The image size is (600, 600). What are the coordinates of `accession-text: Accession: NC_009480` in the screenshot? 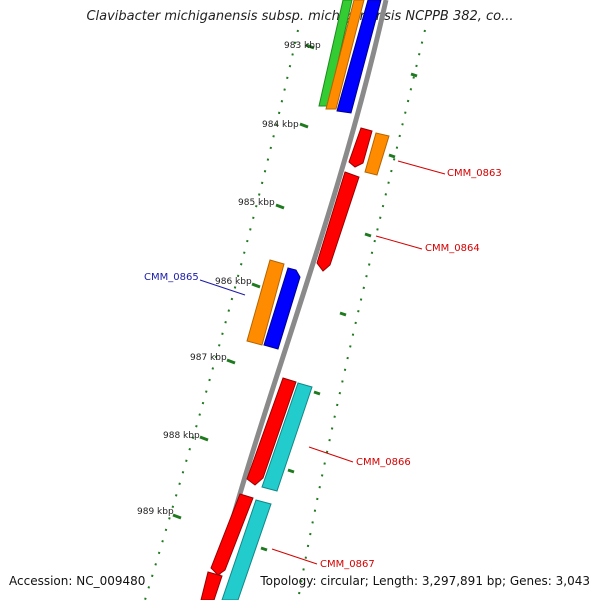 It's located at (77, 581).